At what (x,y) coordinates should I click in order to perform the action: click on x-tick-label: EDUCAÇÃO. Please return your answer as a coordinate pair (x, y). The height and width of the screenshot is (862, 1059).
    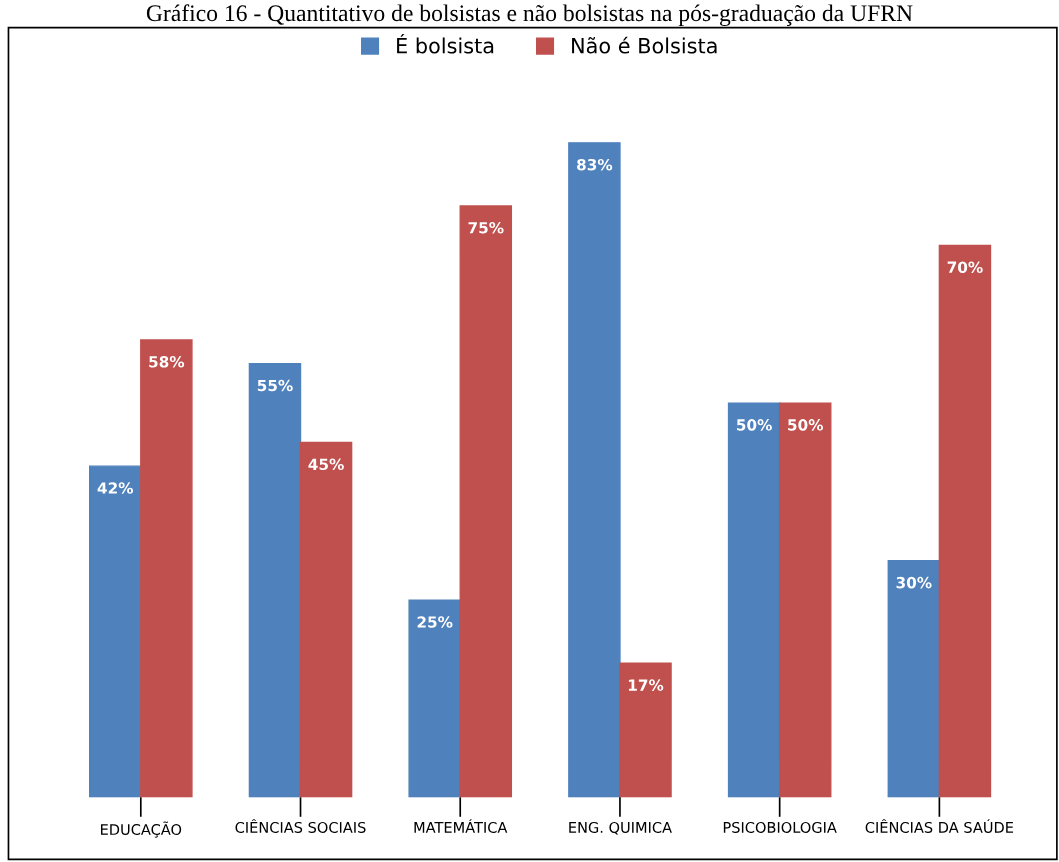
    Looking at the image, I should click on (141, 829).